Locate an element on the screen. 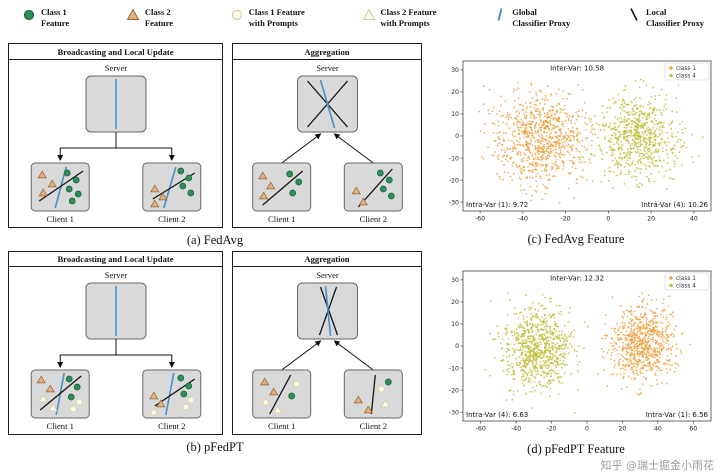 The image size is (720, 476). watermark: 知乎 @瑞士掘金小雨花 is located at coordinates (657, 465).